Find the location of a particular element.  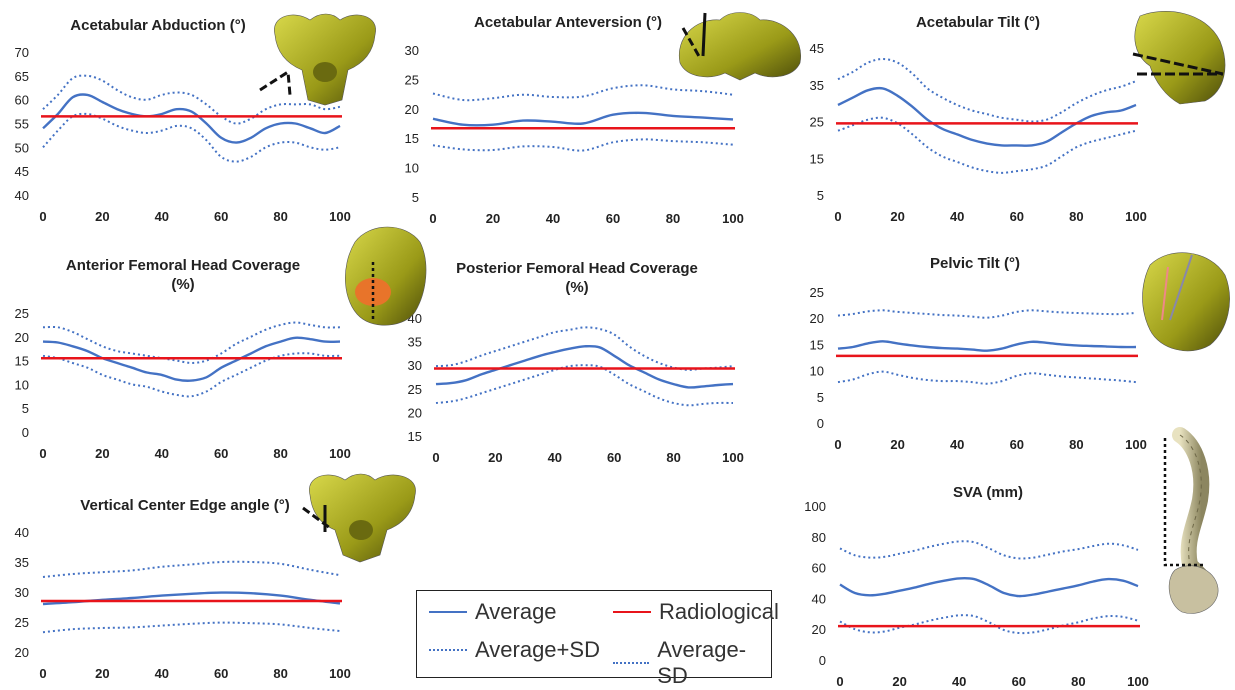

y-tick-label: 80 is located at coordinates (819, 537).